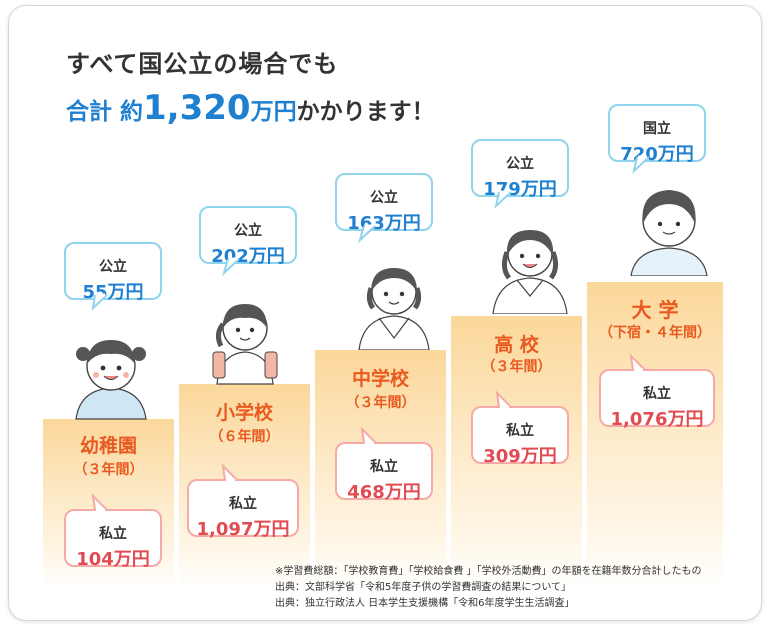 This screenshot has height=626, width=768. What do you see at coordinates (655, 310) in the screenshot?
I see `stage-name: 大 学` at bounding box center [655, 310].